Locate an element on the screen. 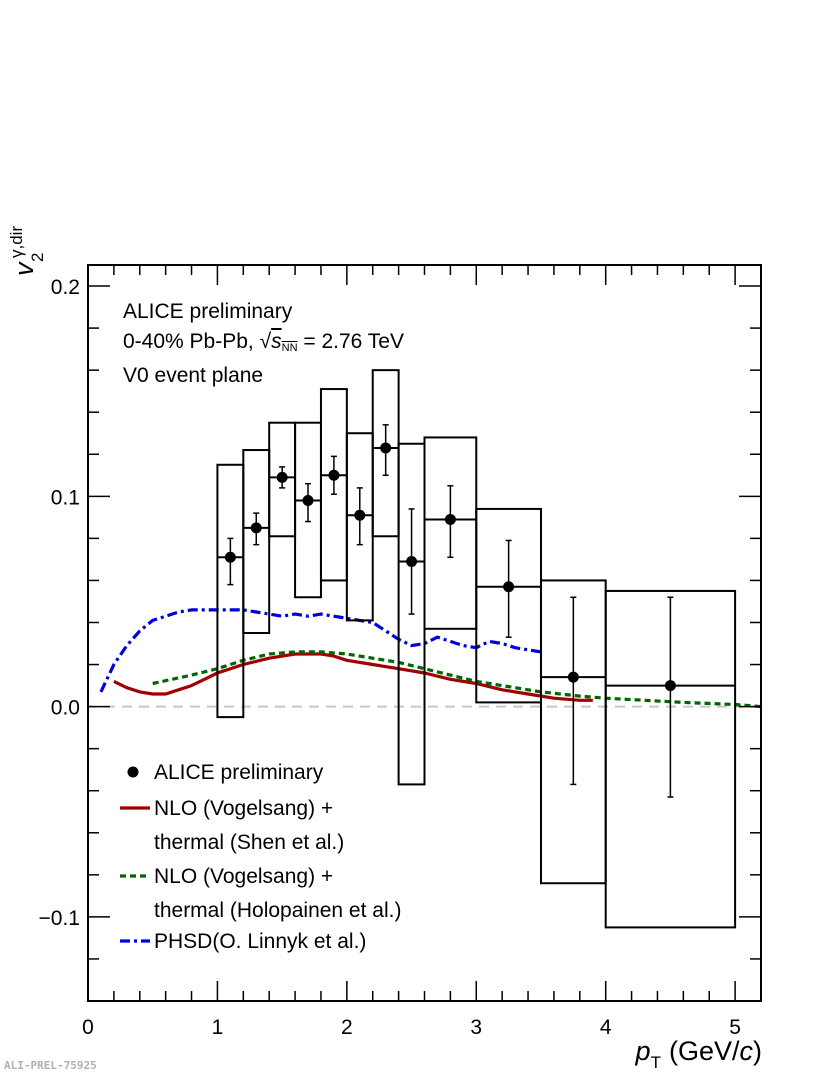 The image size is (830, 1075). legend-label: thermal (Holopainen et al.) is located at coordinates (277, 910).